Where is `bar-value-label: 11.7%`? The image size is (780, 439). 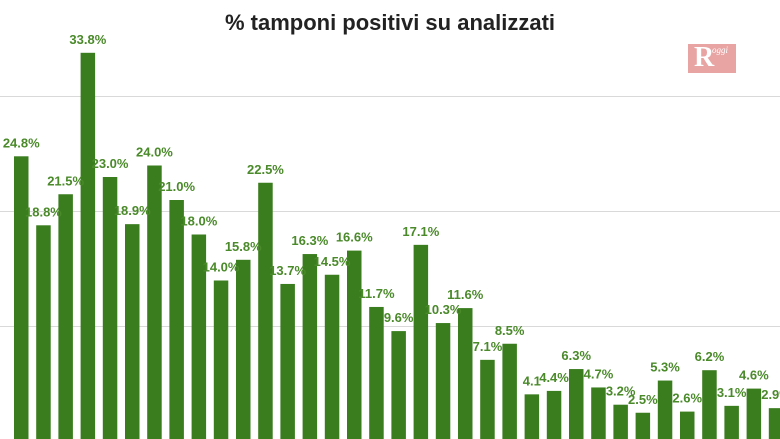
bar-value-label: 11.7% is located at coordinates (376, 293).